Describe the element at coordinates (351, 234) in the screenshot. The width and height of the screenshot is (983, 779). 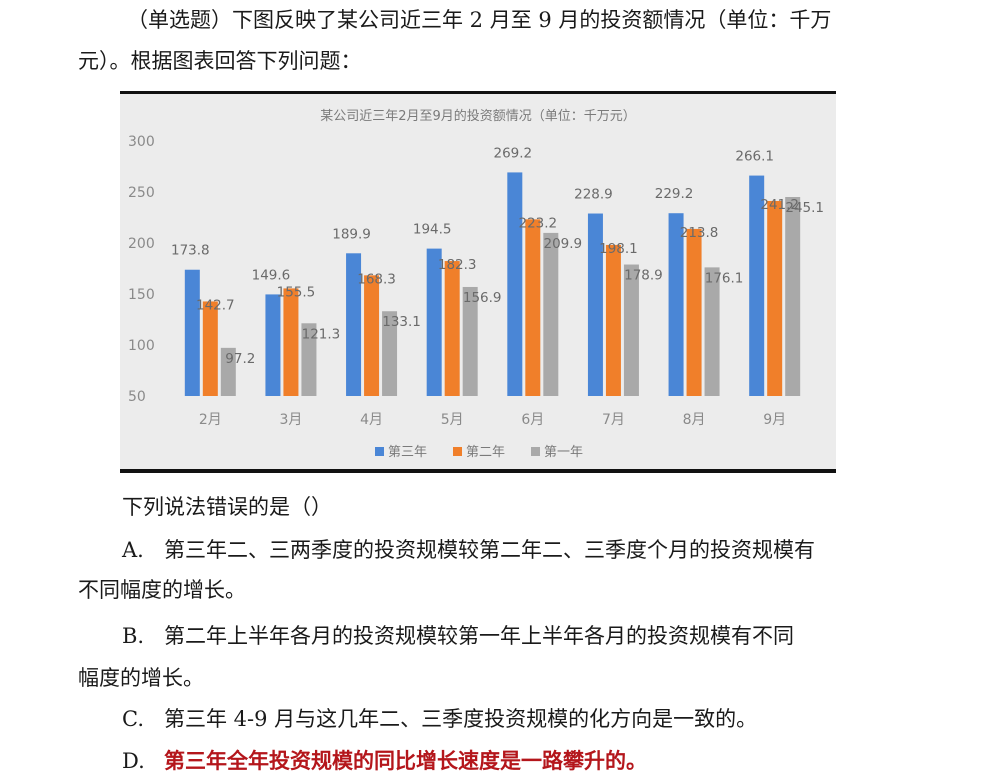
I see `data-label: 189.9` at that location.